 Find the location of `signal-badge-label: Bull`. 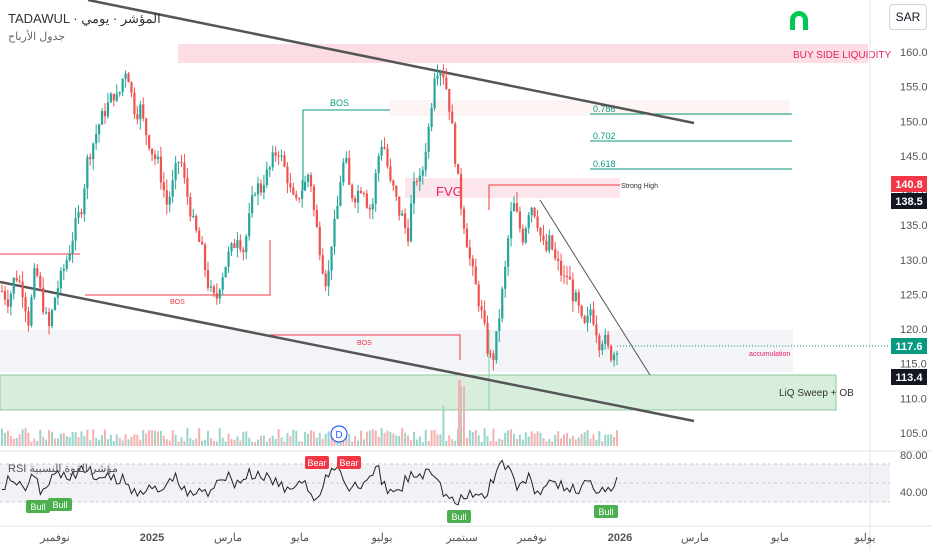

signal-badge-label: Bull is located at coordinates (458, 517).